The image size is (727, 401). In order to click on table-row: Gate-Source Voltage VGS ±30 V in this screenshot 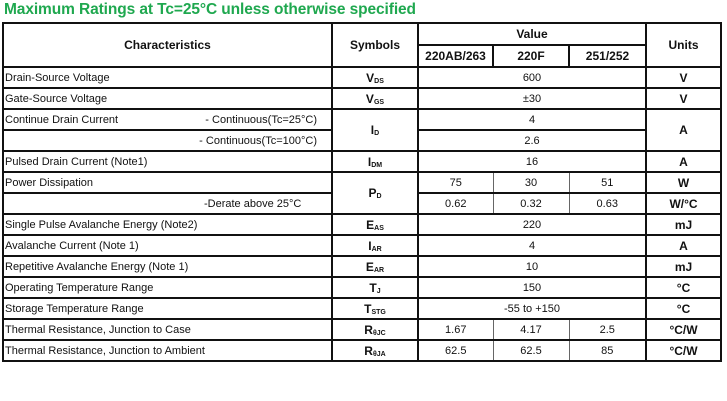, I will do `click(362, 98)`.